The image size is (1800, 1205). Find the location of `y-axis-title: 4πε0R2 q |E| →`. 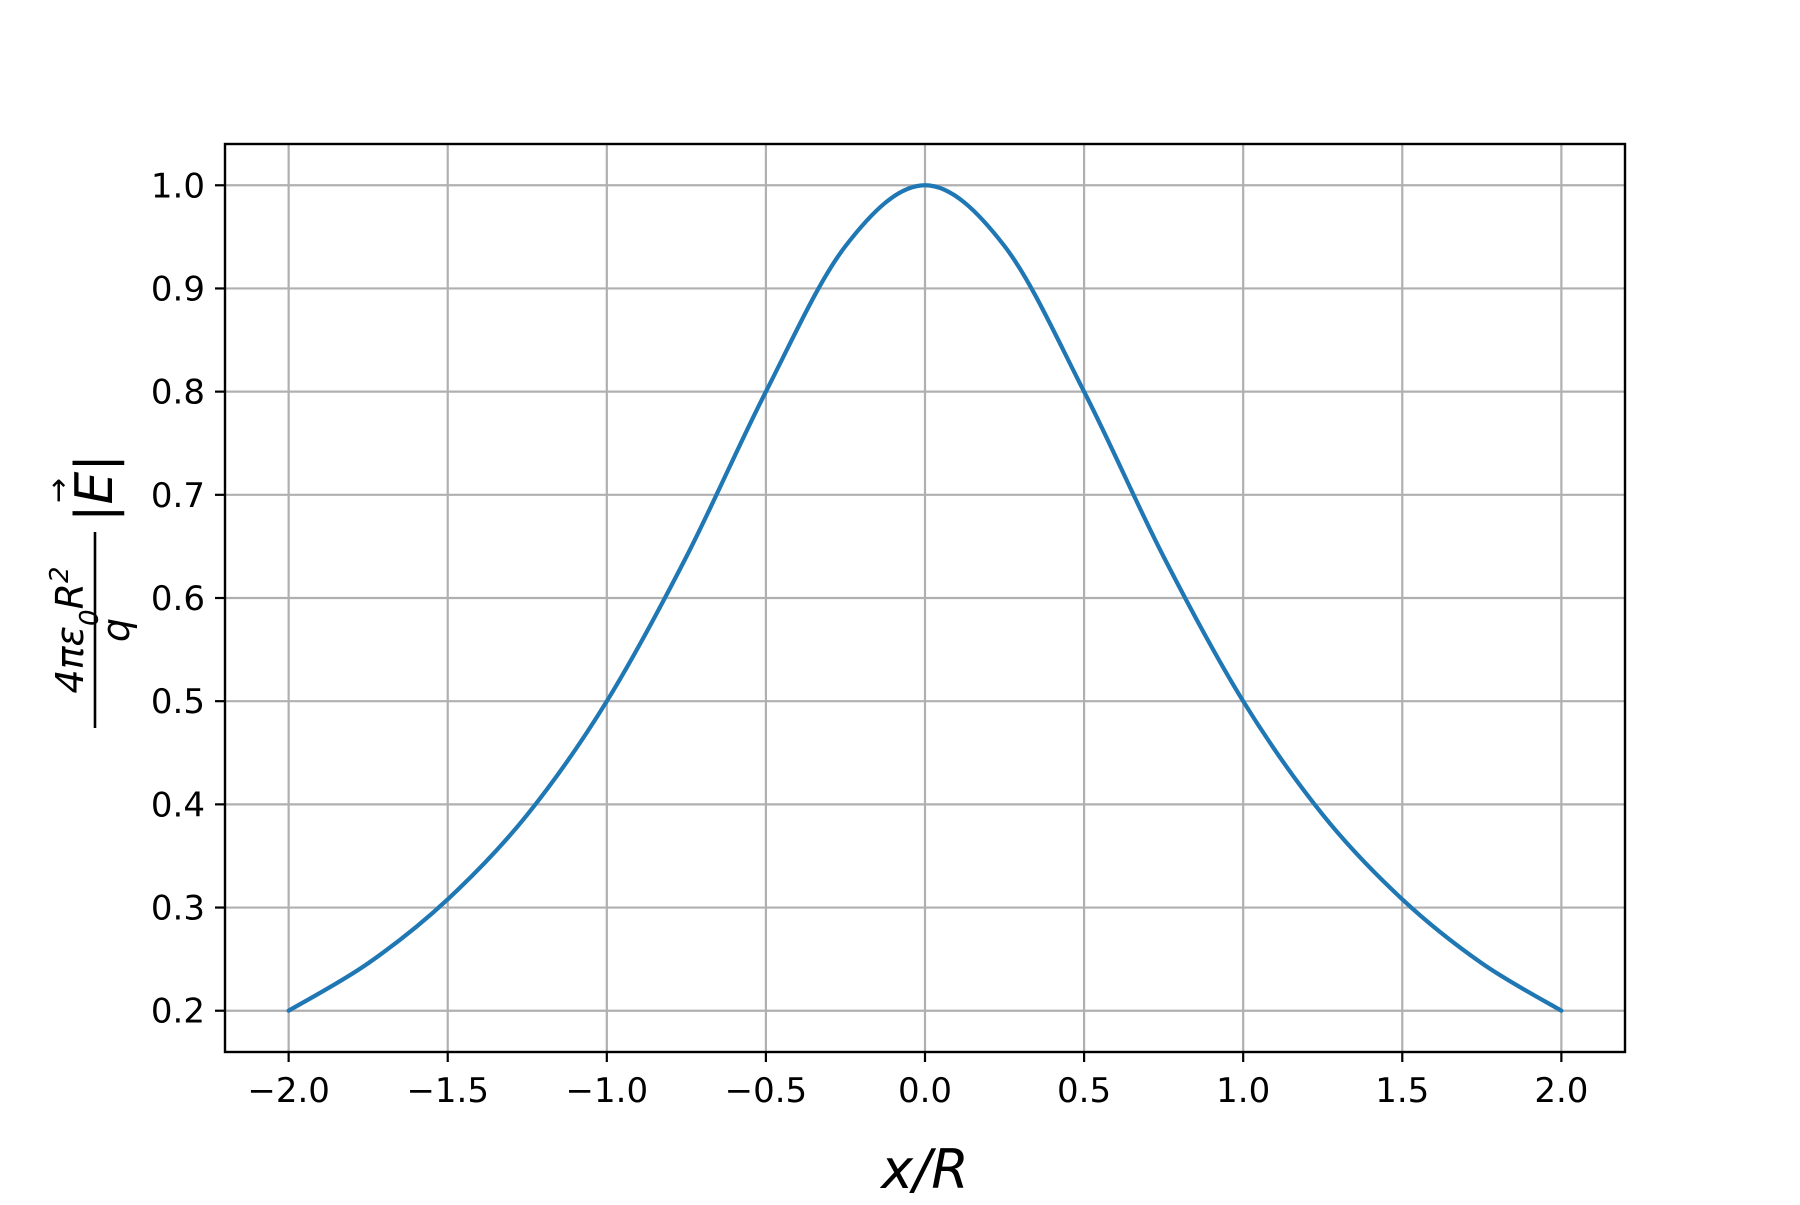

y-axis-title: 4πε0R2 q |E| → is located at coordinates (89, 591).